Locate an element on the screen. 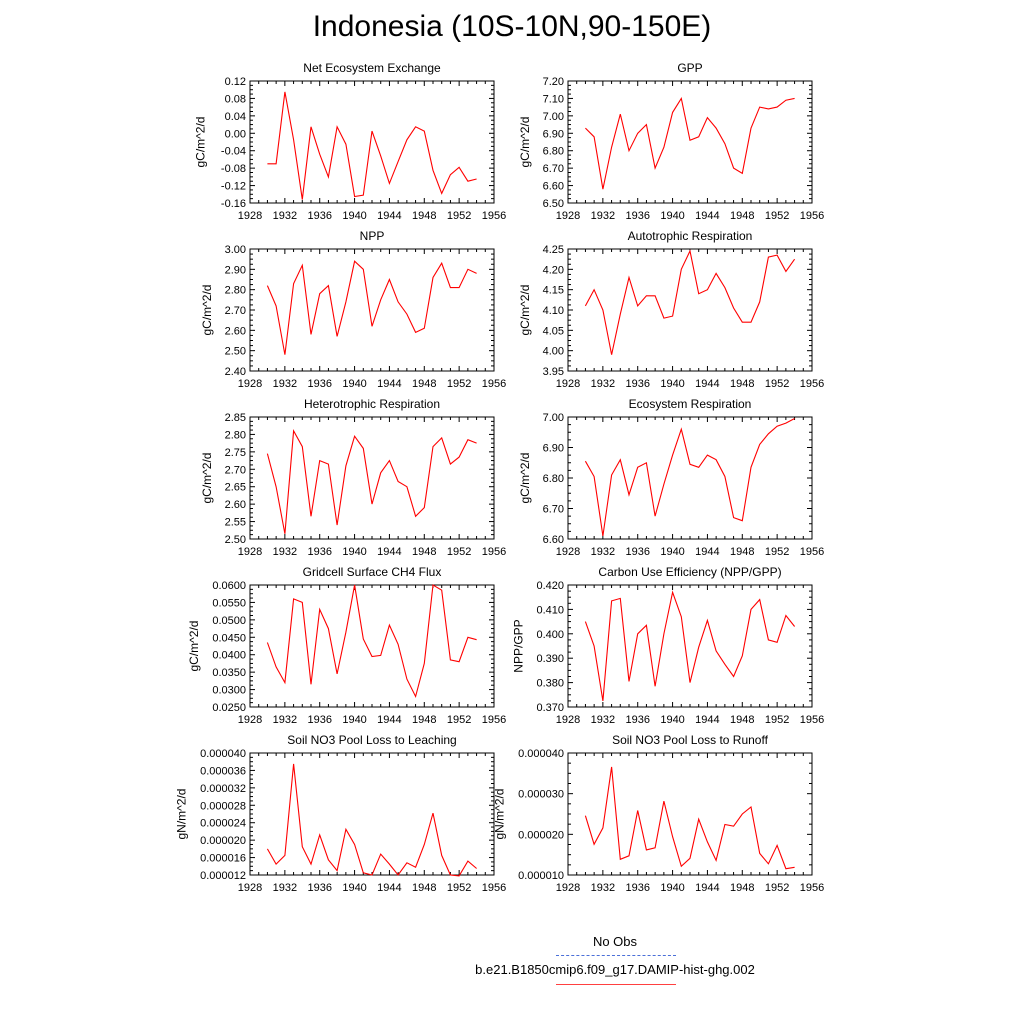  y-tick-label: 4.00 is located at coordinates (553, 352).